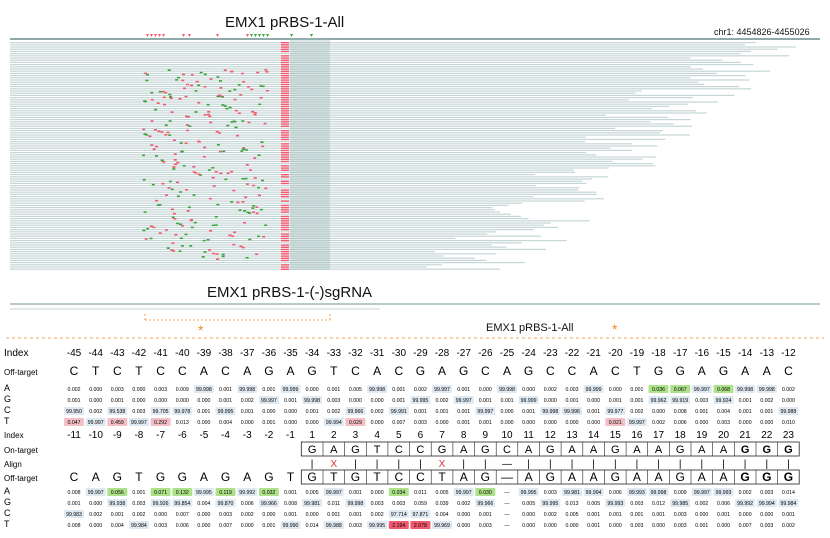  Describe the element at coordinates (680, 412) in the screenshot. I see `freq-C-cell: 0.008` at that location.